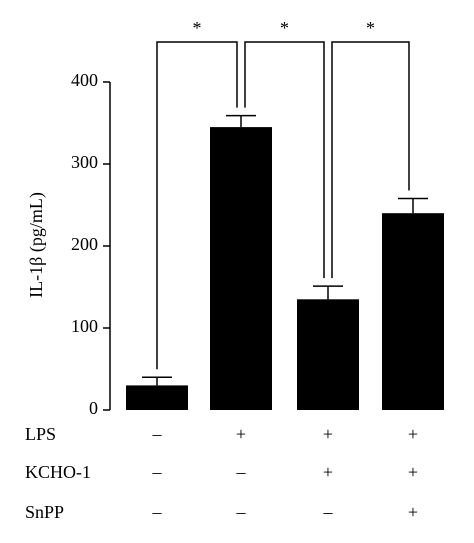  What do you see at coordinates (93, 408) in the screenshot?
I see `y-tick-label: 0` at bounding box center [93, 408].